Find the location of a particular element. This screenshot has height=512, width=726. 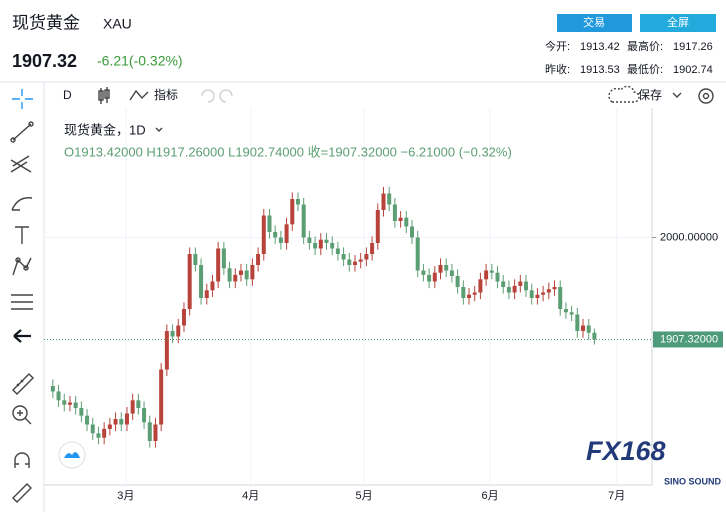

x-tick-label: 5月 is located at coordinates (364, 496).